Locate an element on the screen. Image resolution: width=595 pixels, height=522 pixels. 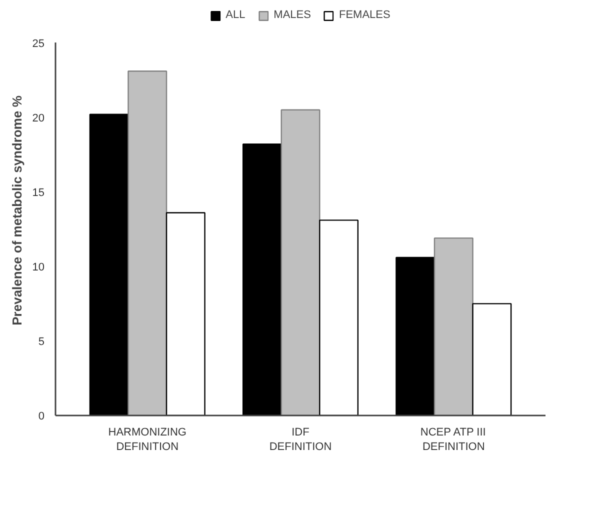
x-tick-label: HARMONIZING DEFINITION is located at coordinates (147, 439).